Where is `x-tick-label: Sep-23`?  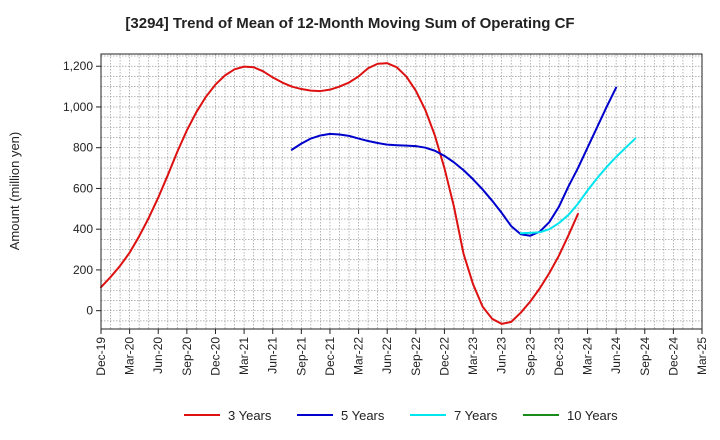 x-tick-label: Sep-23 is located at coordinates (530, 356).